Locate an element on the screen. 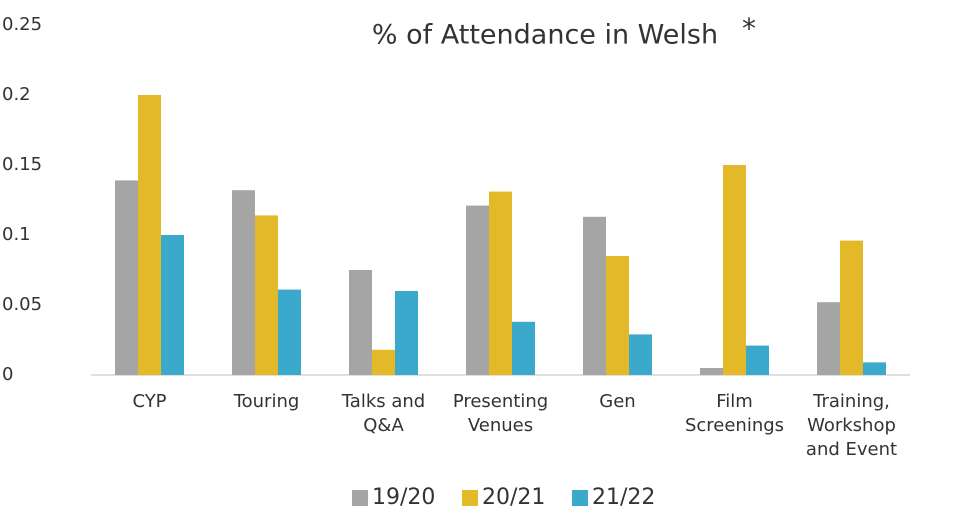 Image resolution: width=962 pixels, height=524 pixels. y-tick-label: 0.05 is located at coordinates (22, 304).